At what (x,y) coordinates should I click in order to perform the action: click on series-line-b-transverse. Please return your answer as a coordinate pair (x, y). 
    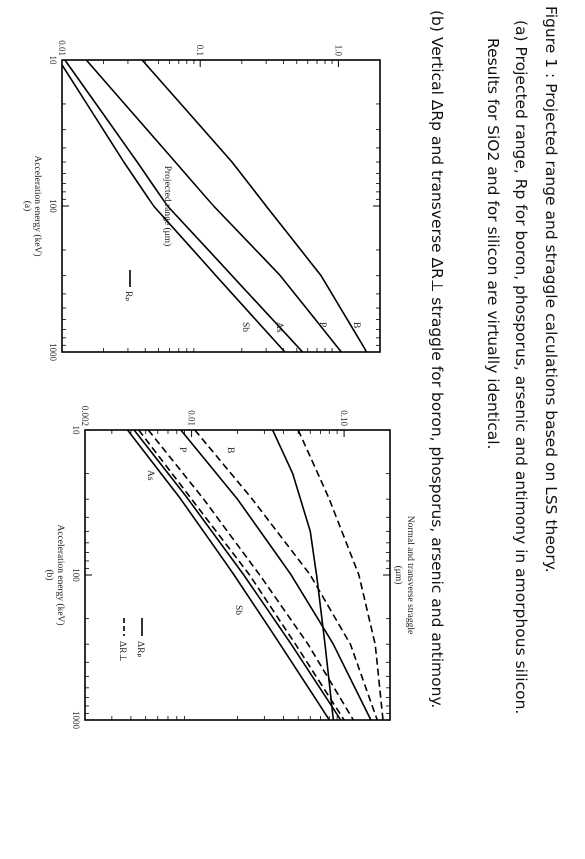
    Looking at the image, I should click on (340, 575).